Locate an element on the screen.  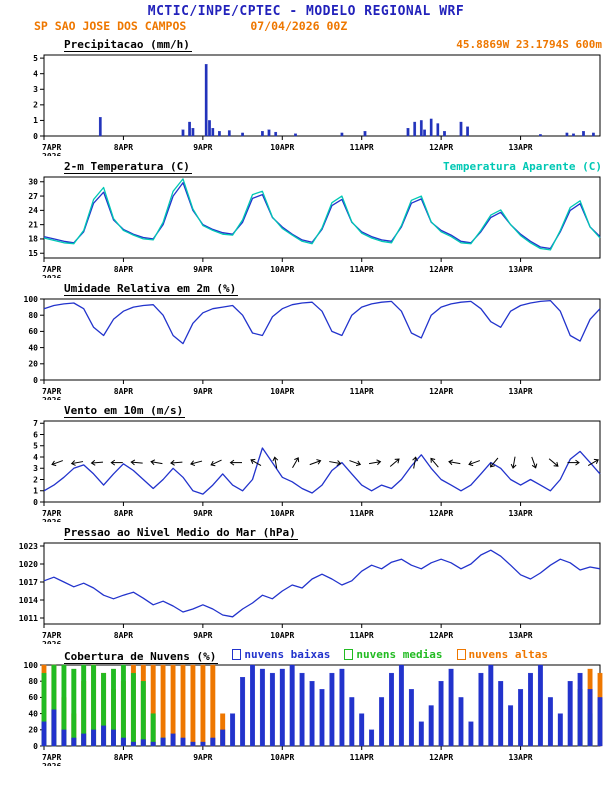
legend-nuvens-altas: nuvens altas is located at coordinates (502, 654).